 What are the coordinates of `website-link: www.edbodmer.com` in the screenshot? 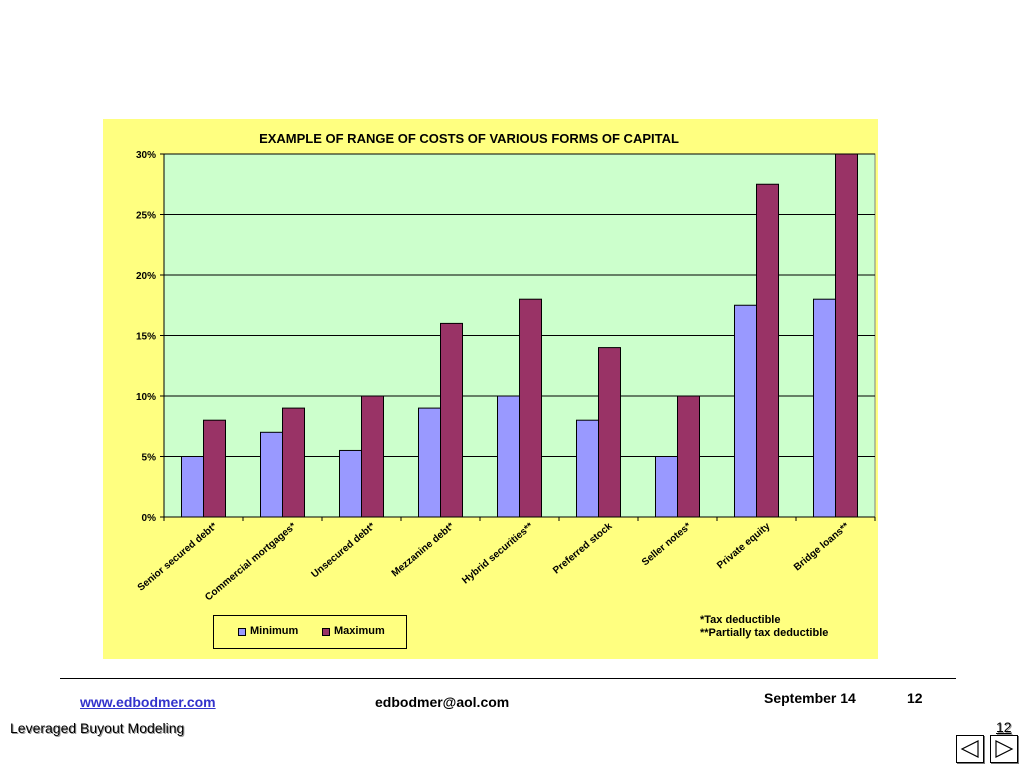 It's located at (148, 702).